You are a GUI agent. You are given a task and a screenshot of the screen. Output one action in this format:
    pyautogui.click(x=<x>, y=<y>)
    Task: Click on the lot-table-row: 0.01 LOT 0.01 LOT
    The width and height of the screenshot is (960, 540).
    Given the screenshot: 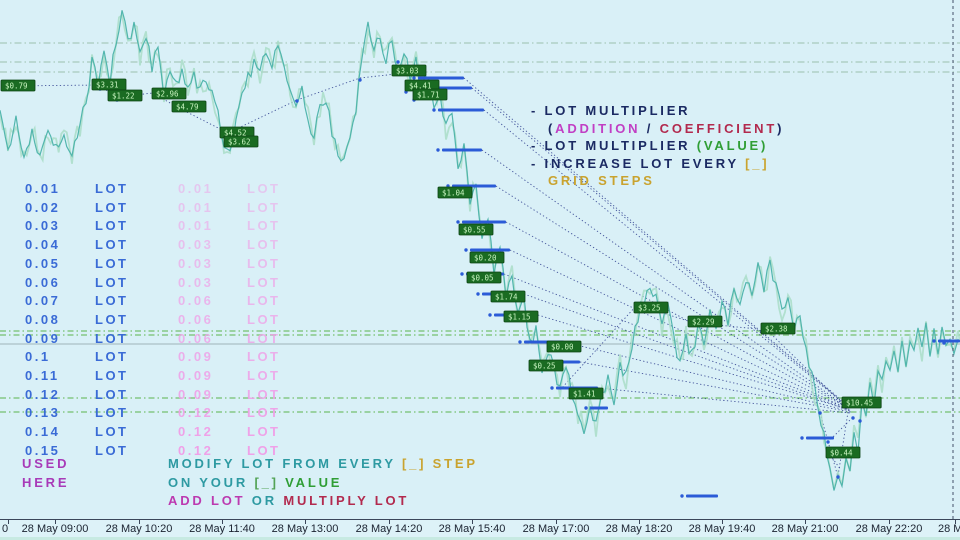 What is the action you would take?
    pyautogui.click(x=160, y=190)
    